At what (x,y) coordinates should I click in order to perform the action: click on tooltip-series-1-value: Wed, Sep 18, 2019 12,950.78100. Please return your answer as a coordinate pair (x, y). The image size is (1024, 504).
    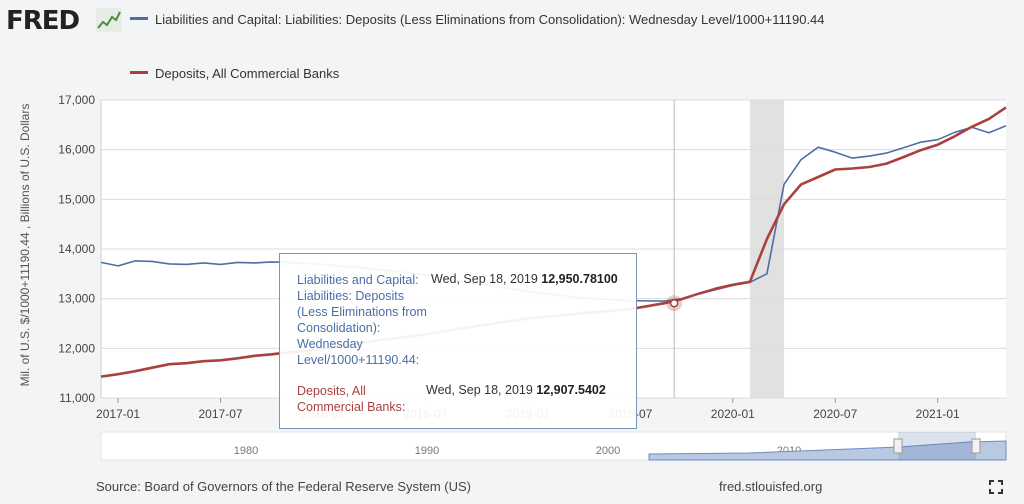
    Looking at the image, I should click on (524, 279).